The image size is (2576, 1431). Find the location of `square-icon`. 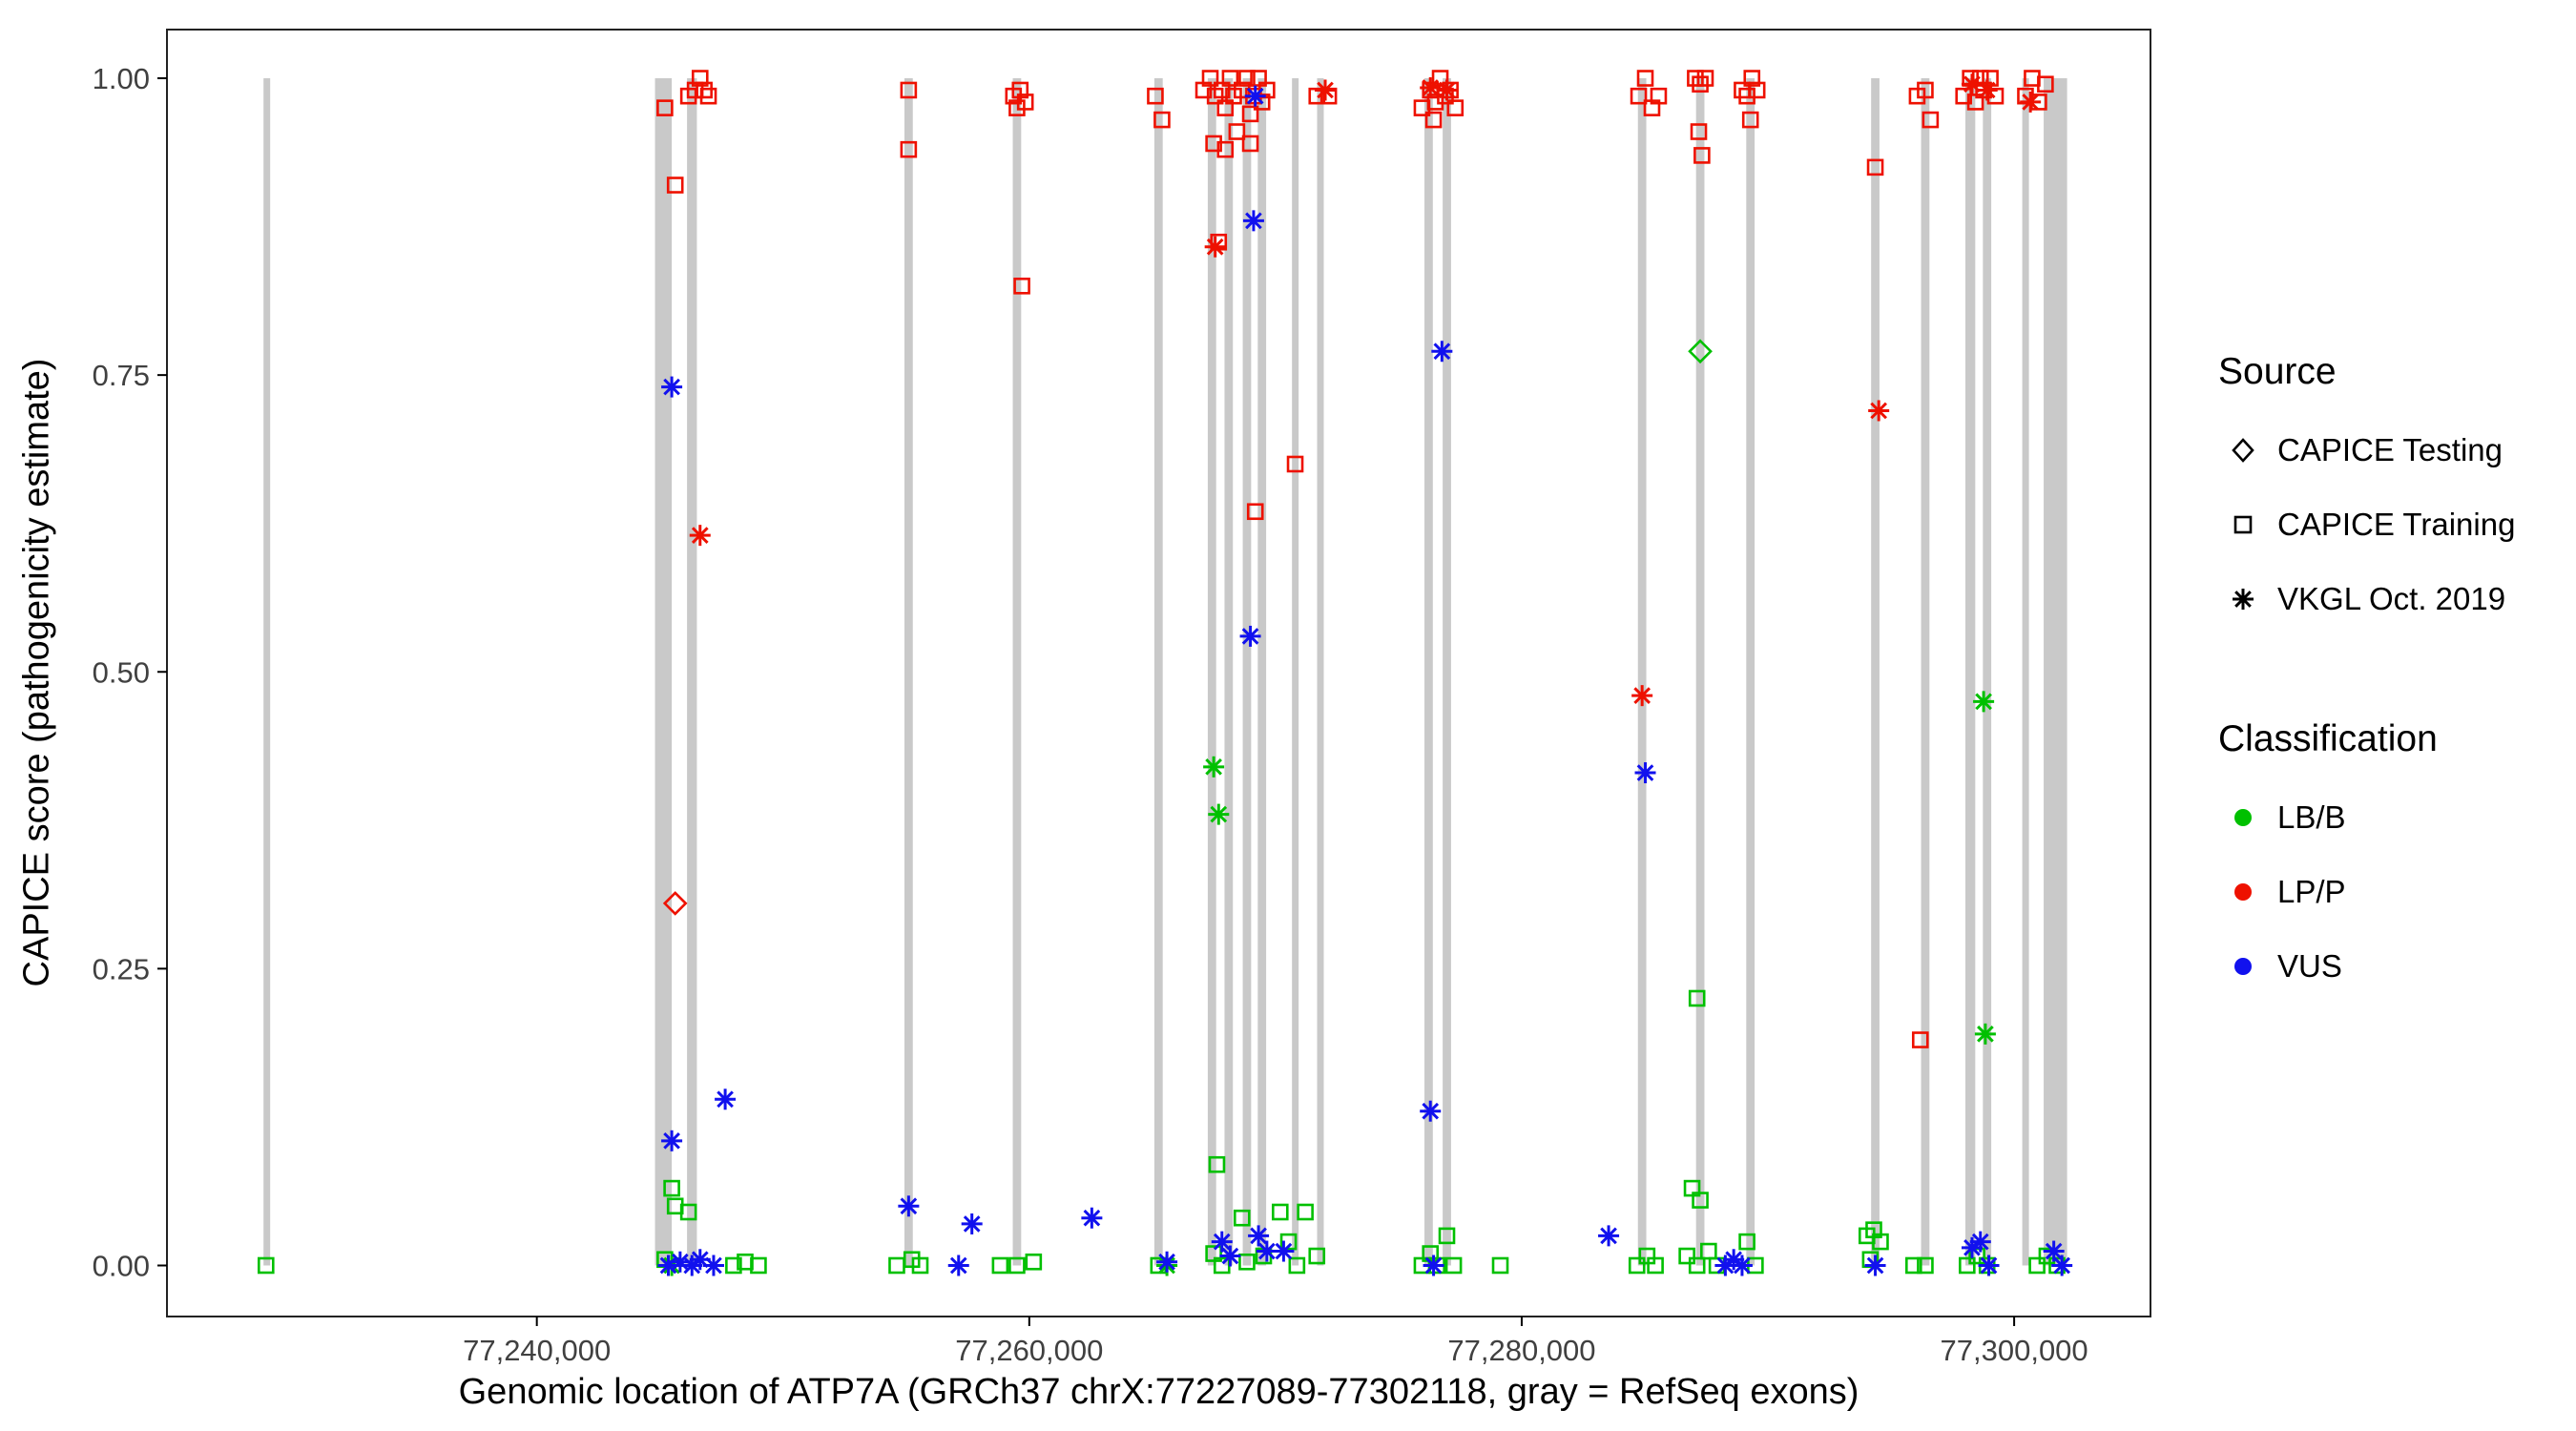

square-icon is located at coordinates (2243, 524).